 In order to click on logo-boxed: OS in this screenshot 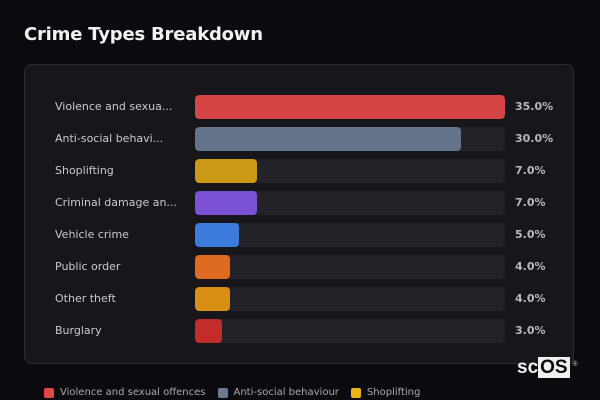, I will do `click(554, 367)`.